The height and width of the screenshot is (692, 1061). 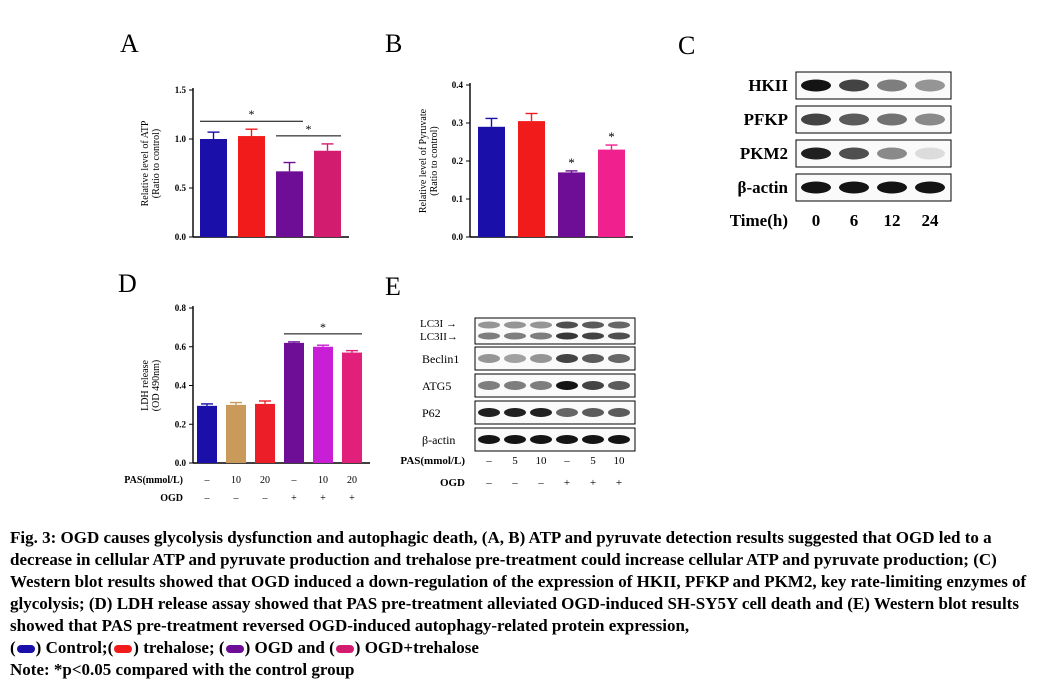 What do you see at coordinates (416, 647) in the screenshot?
I see `legend-label-ogd-trehalose: ) OGD+trehalose` at bounding box center [416, 647].